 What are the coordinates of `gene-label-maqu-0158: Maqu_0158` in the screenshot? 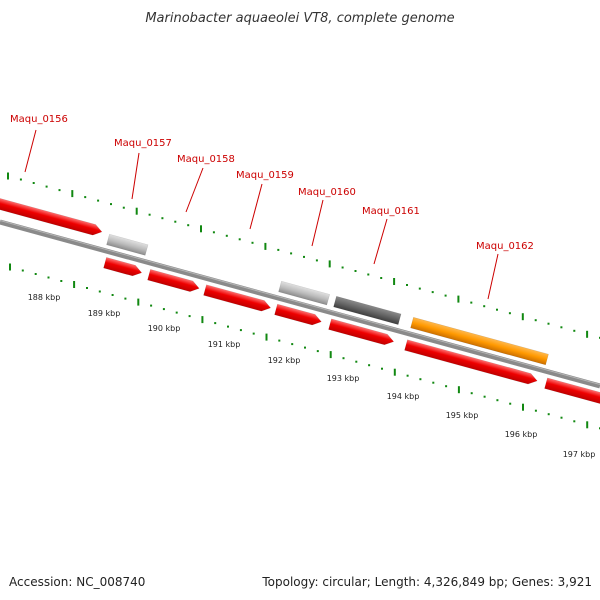 It's located at (206, 159).